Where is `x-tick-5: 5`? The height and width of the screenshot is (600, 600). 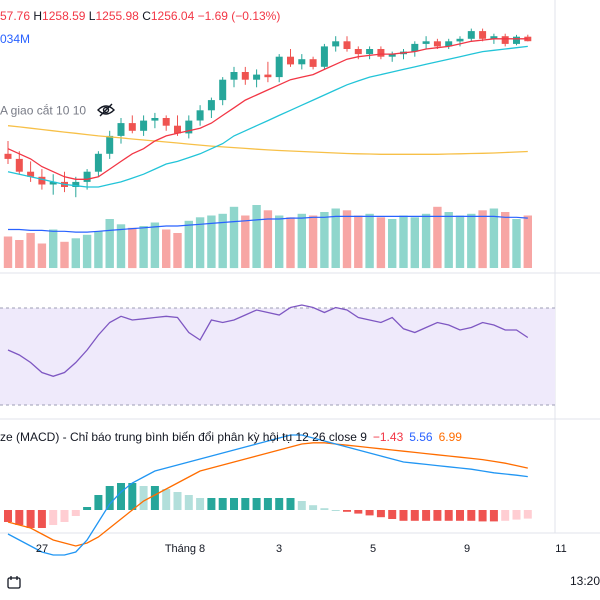 x-tick-5: 5 is located at coordinates (373, 549).